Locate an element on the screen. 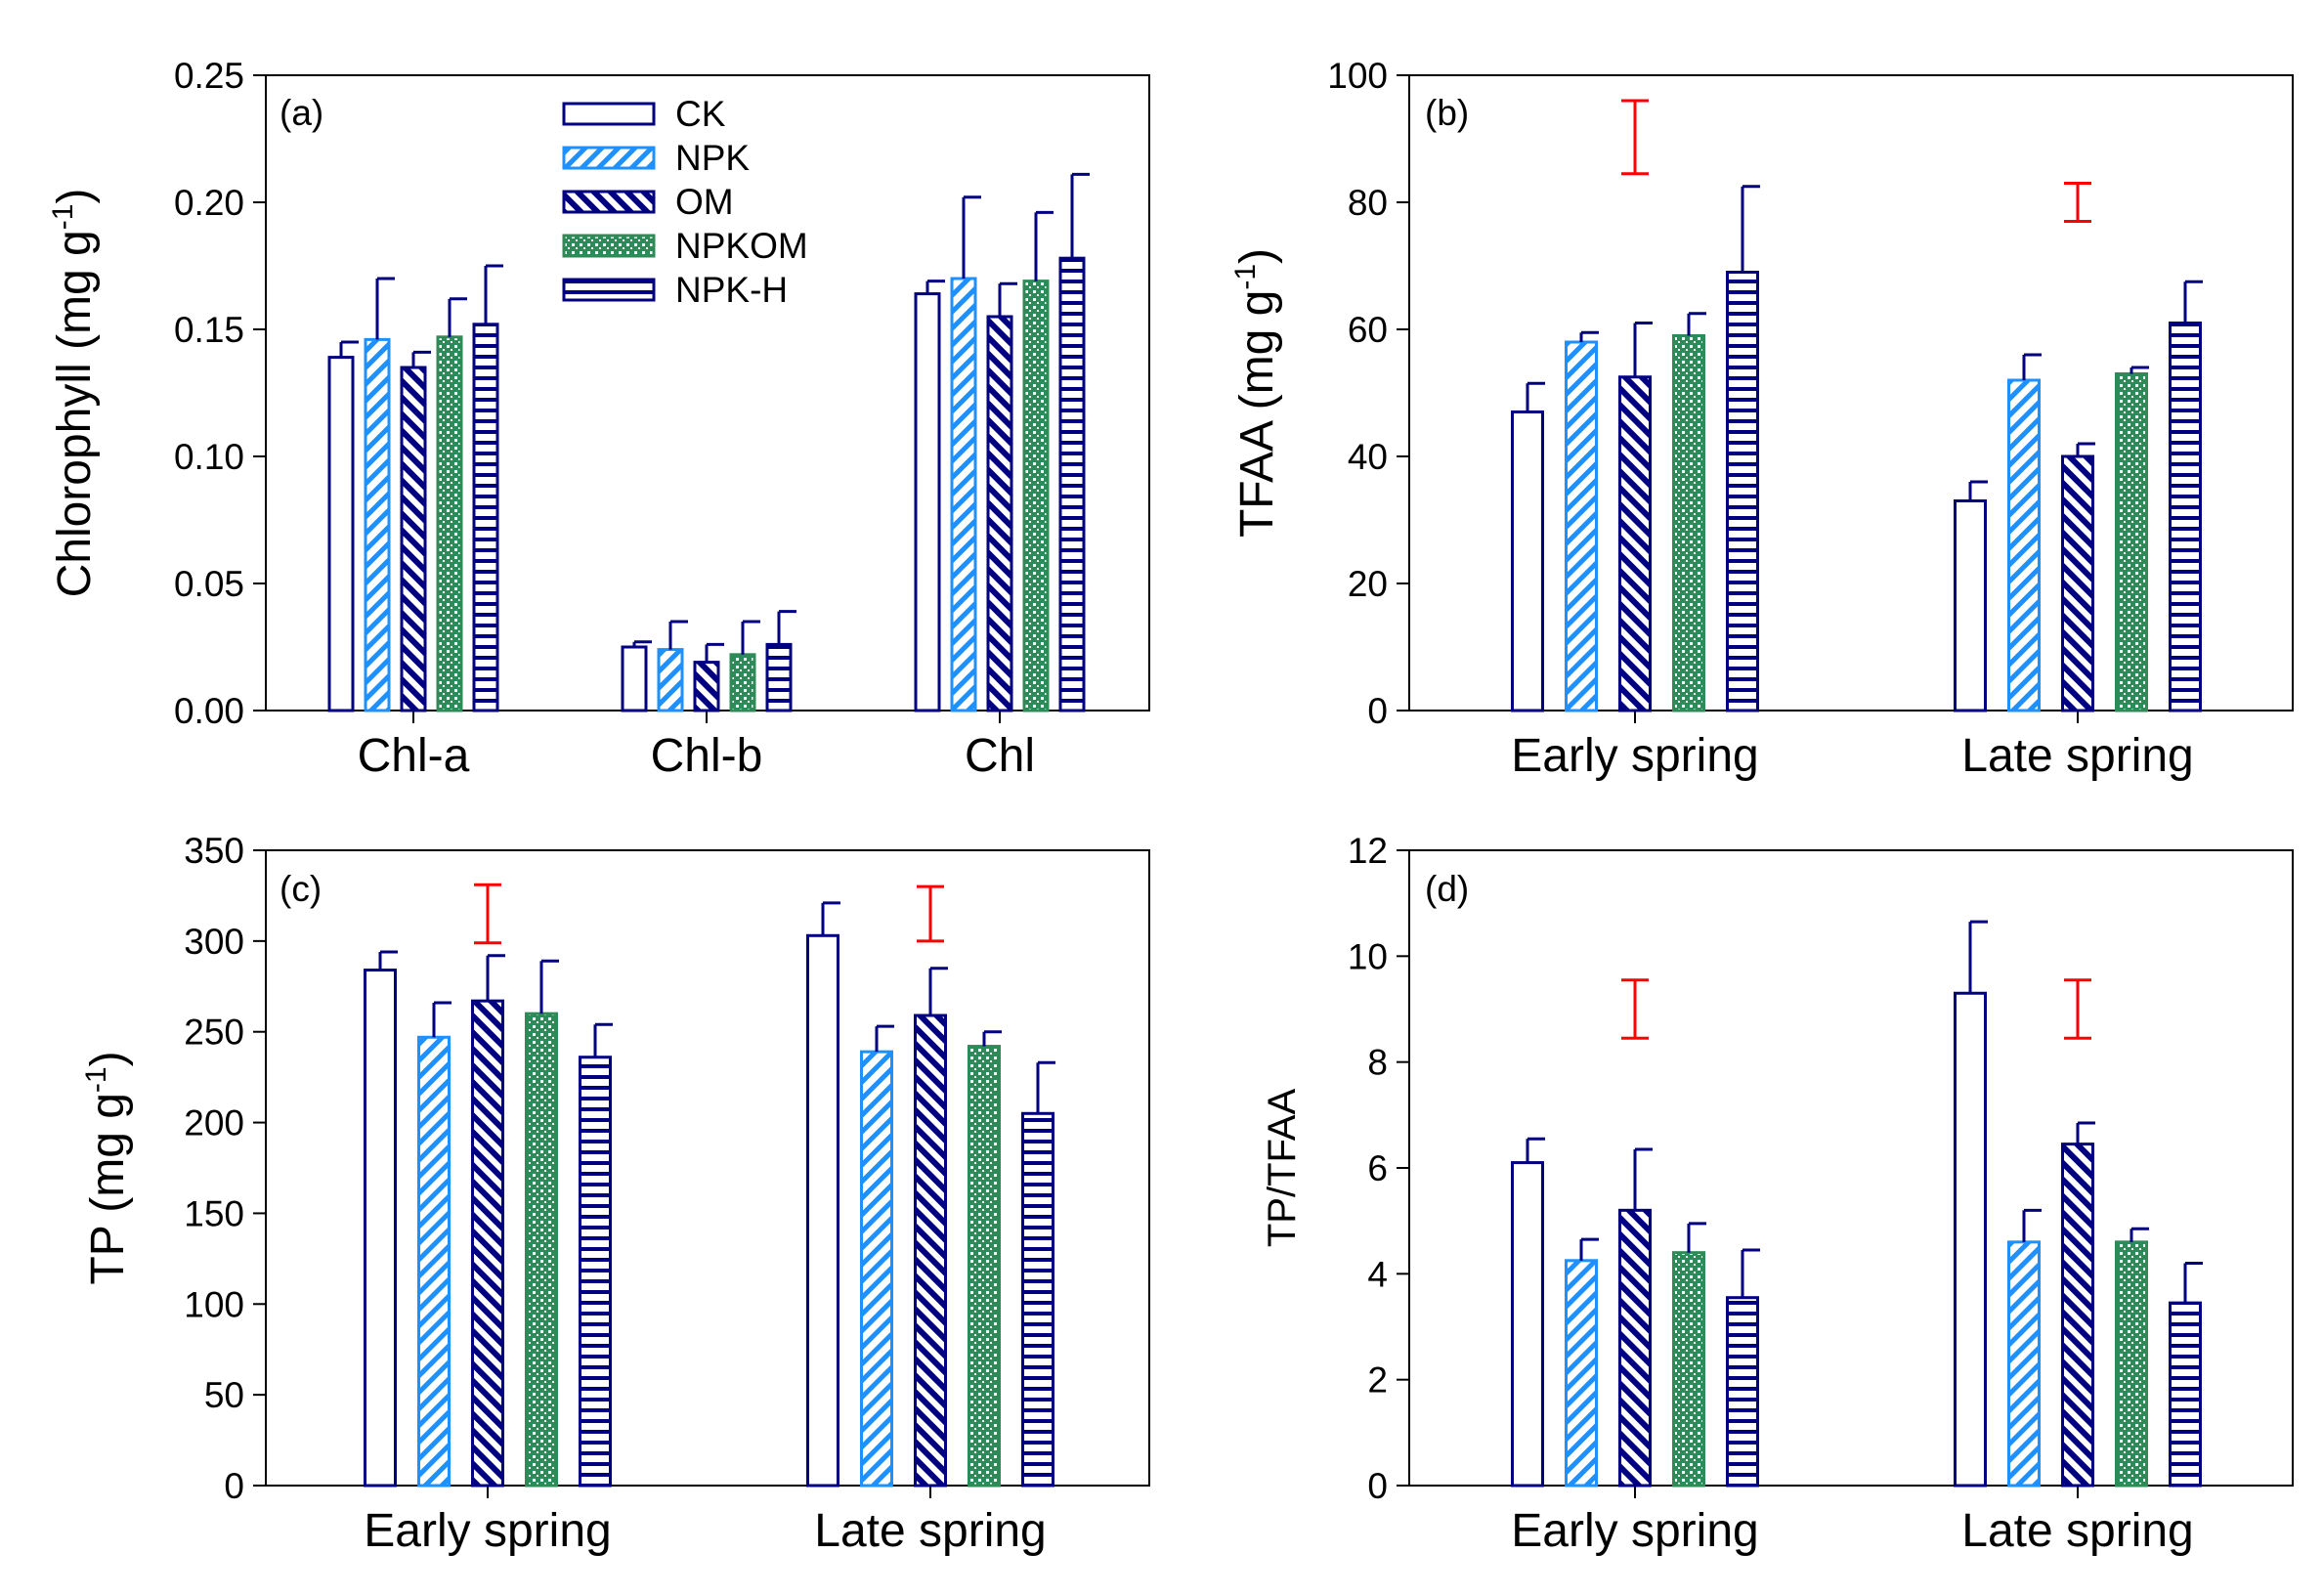 This screenshot has height=1596, width=2323. bar-npkom-chl is located at coordinates (1036, 496).